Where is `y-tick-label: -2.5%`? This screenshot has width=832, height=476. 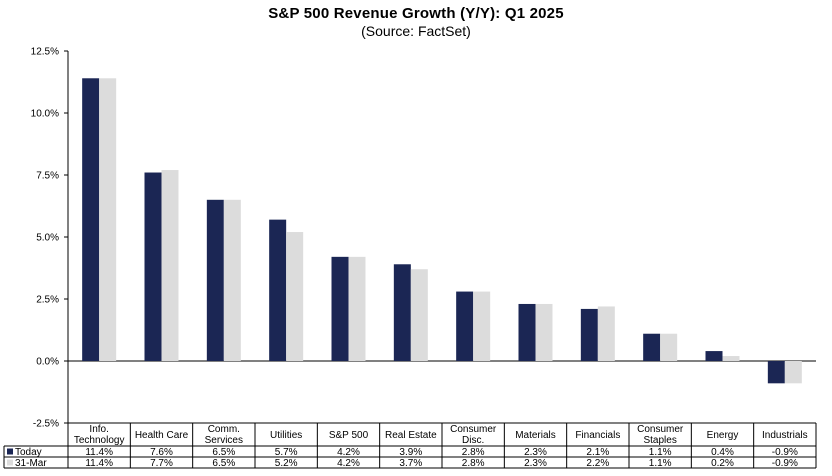
y-tick-label: -2.5% is located at coordinates (46, 424).